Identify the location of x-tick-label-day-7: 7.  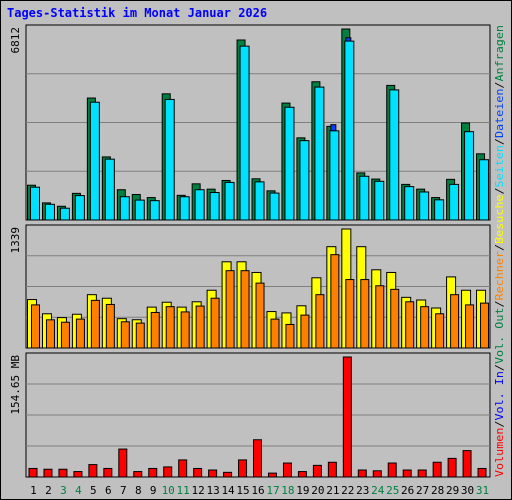
(123, 490).